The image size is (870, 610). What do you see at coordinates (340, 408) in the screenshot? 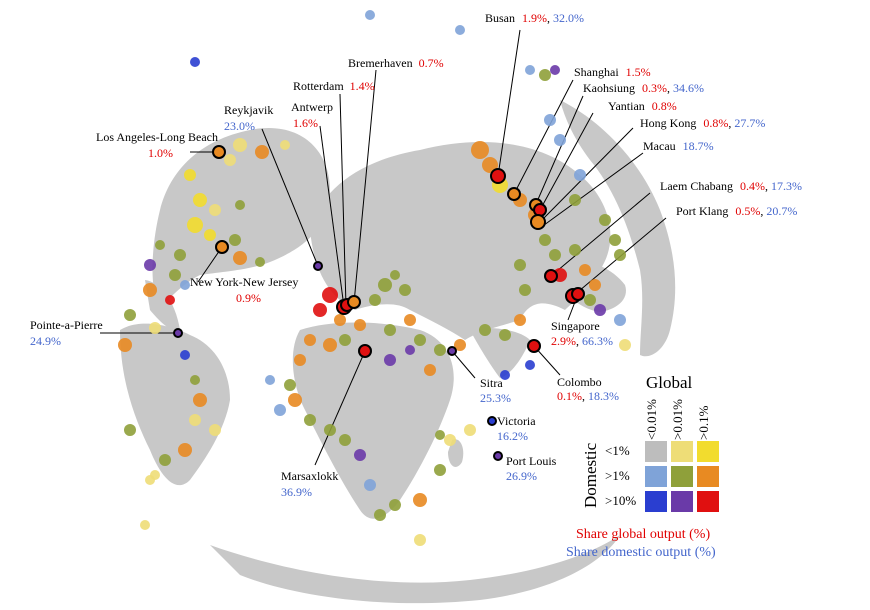
I see `leader-marsaxlokk` at bounding box center [340, 408].